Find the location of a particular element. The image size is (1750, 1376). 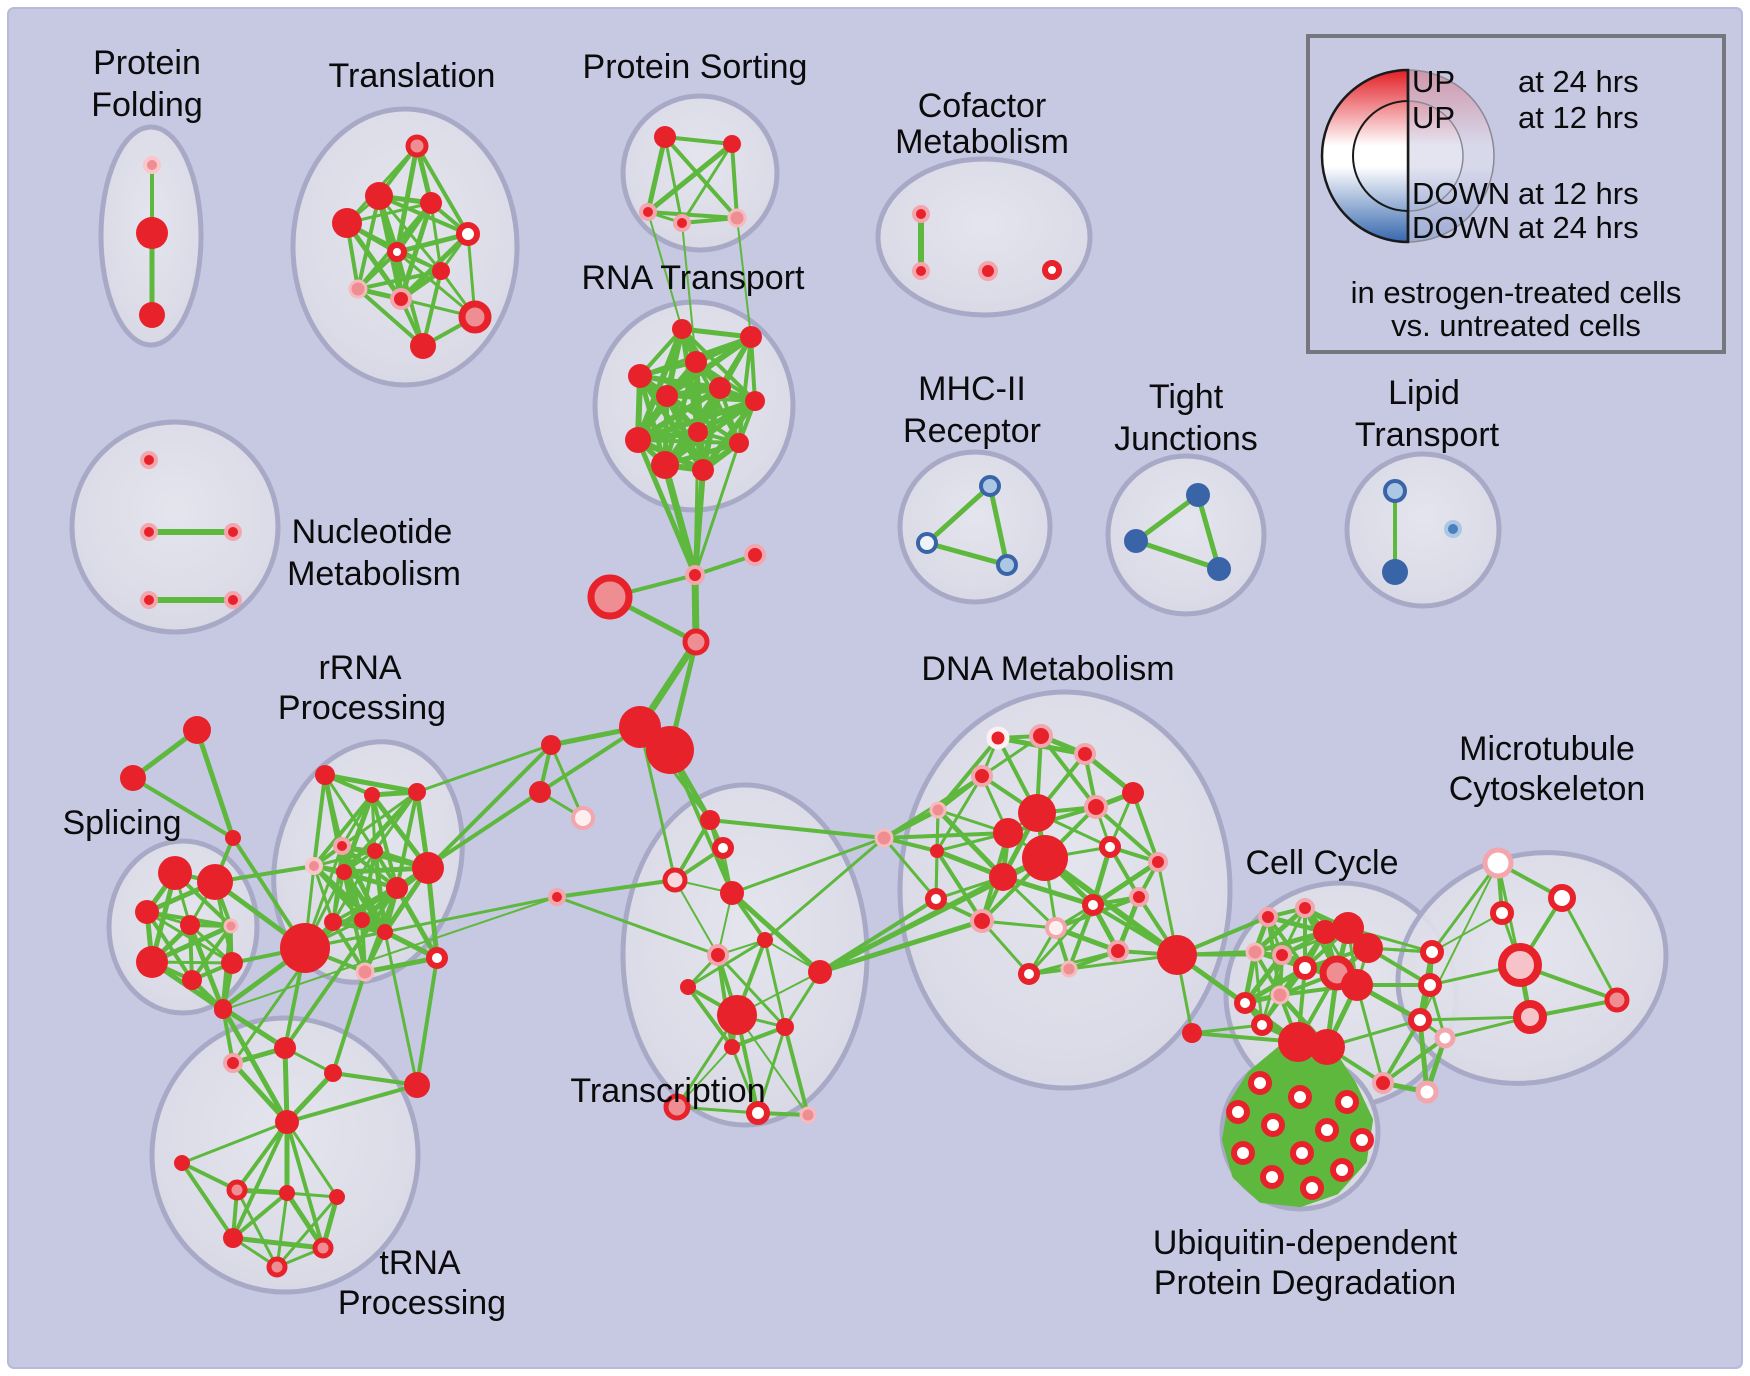

node-tight is located at coordinates (1219, 569).